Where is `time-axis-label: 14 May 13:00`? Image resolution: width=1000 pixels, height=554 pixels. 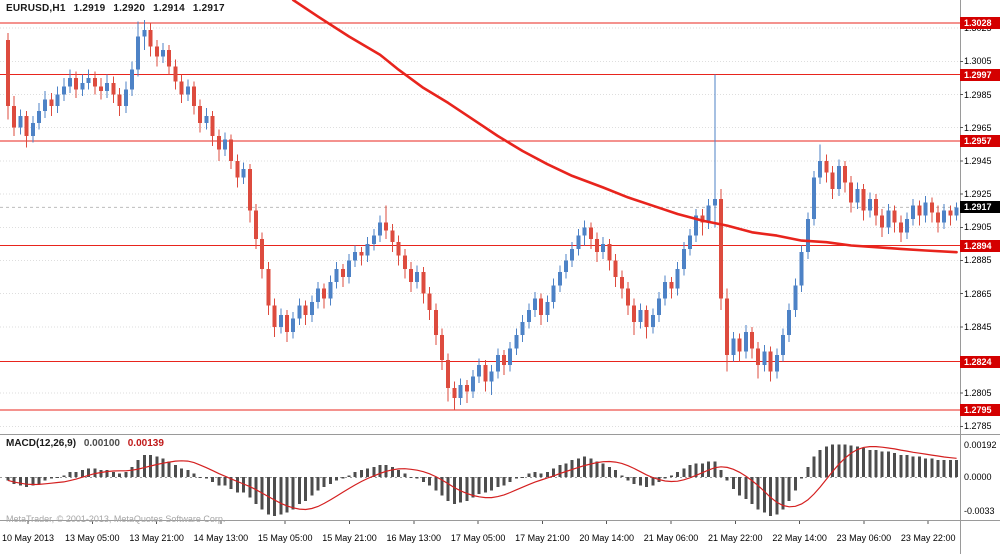
time-axis-label: 14 May 13:00 is located at coordinates (221, 538).